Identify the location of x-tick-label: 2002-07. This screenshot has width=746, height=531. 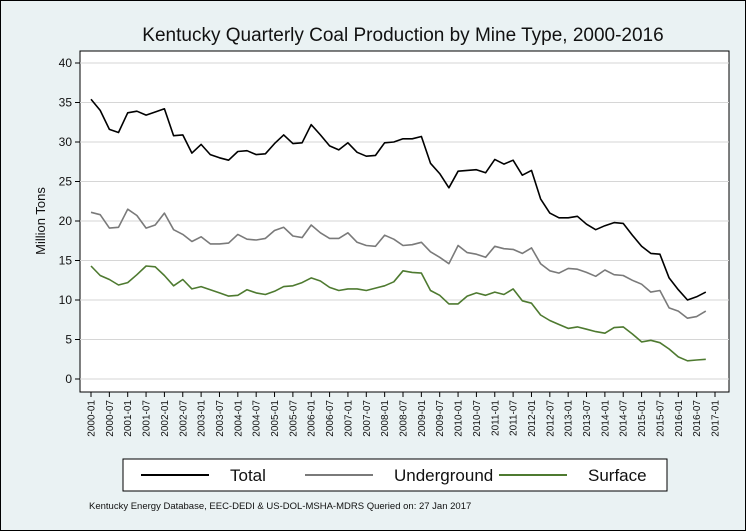
(183, 418).